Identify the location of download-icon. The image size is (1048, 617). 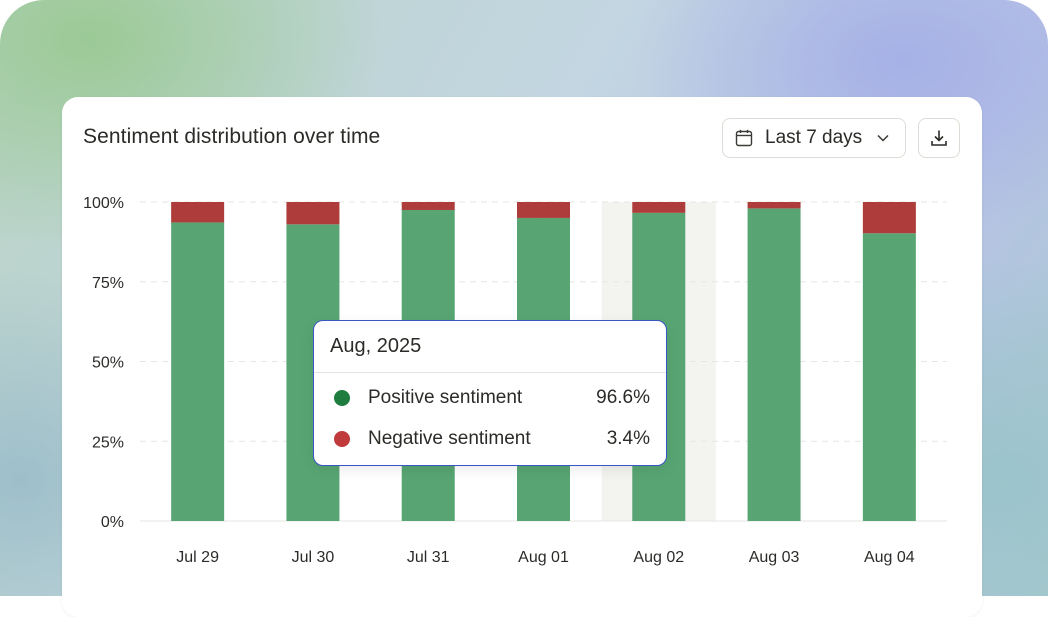
(939, 138).